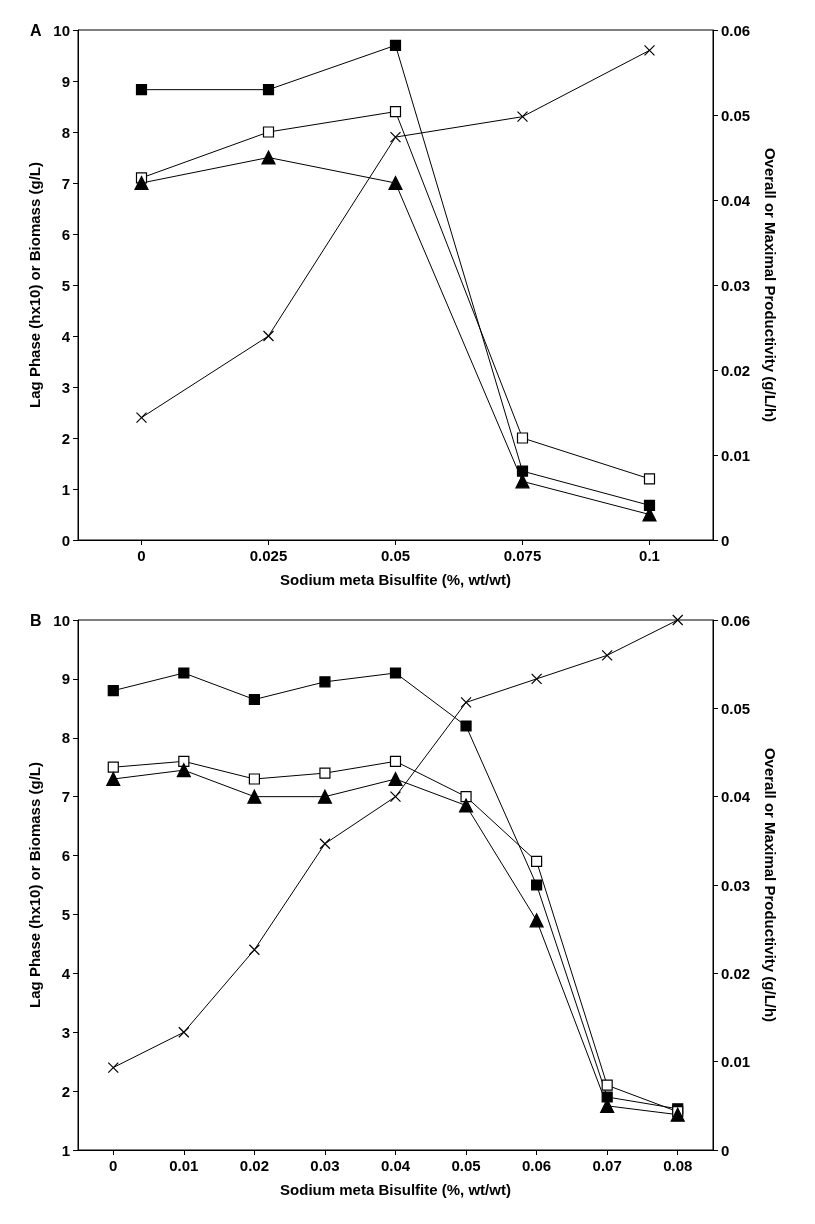 The height and width of the screenshot is (1224, 815). What do you see at coordinates (537, 1165) in the screenshot?
I see `x-tick-label: 0.06` at bounding box center [537, 1165].